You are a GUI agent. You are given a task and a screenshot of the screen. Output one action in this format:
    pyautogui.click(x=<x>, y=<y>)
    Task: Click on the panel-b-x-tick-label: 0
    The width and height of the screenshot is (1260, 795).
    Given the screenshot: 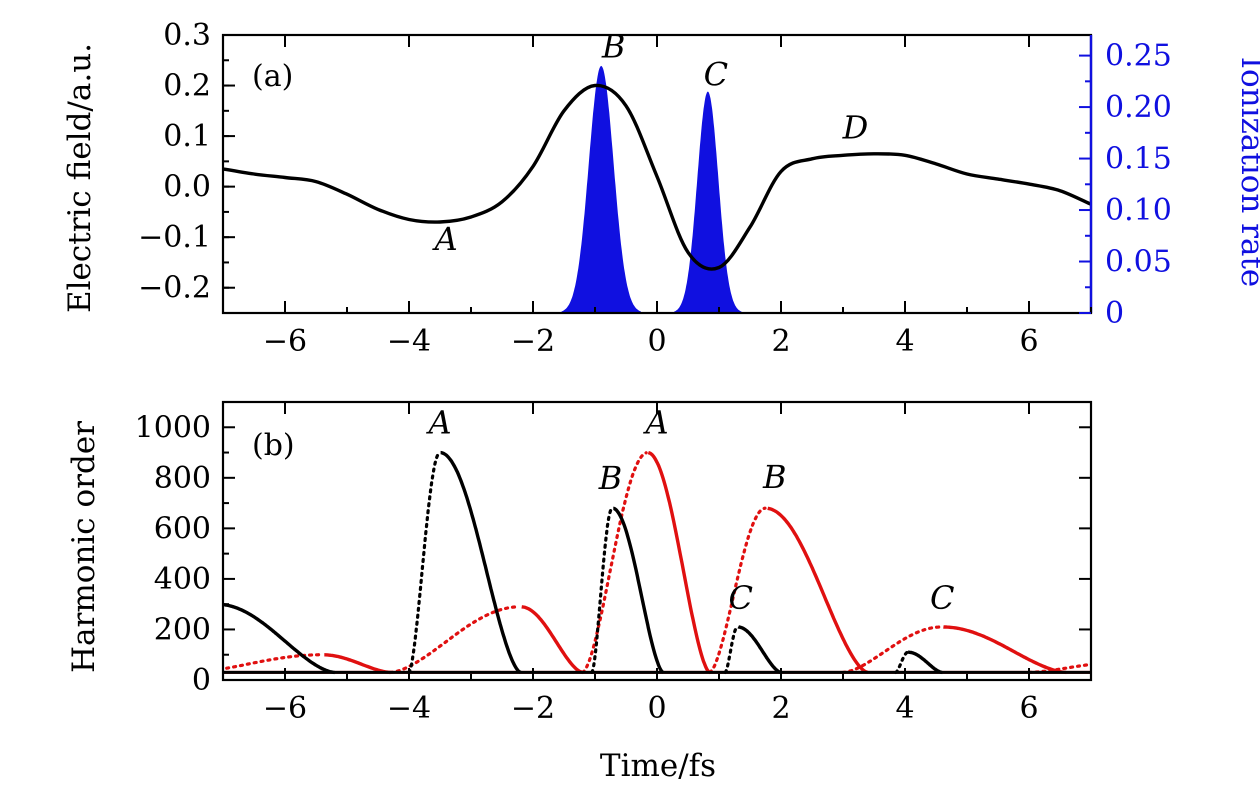 What is the action you would take?
    pyautogui.click(x=656, y=708)
    